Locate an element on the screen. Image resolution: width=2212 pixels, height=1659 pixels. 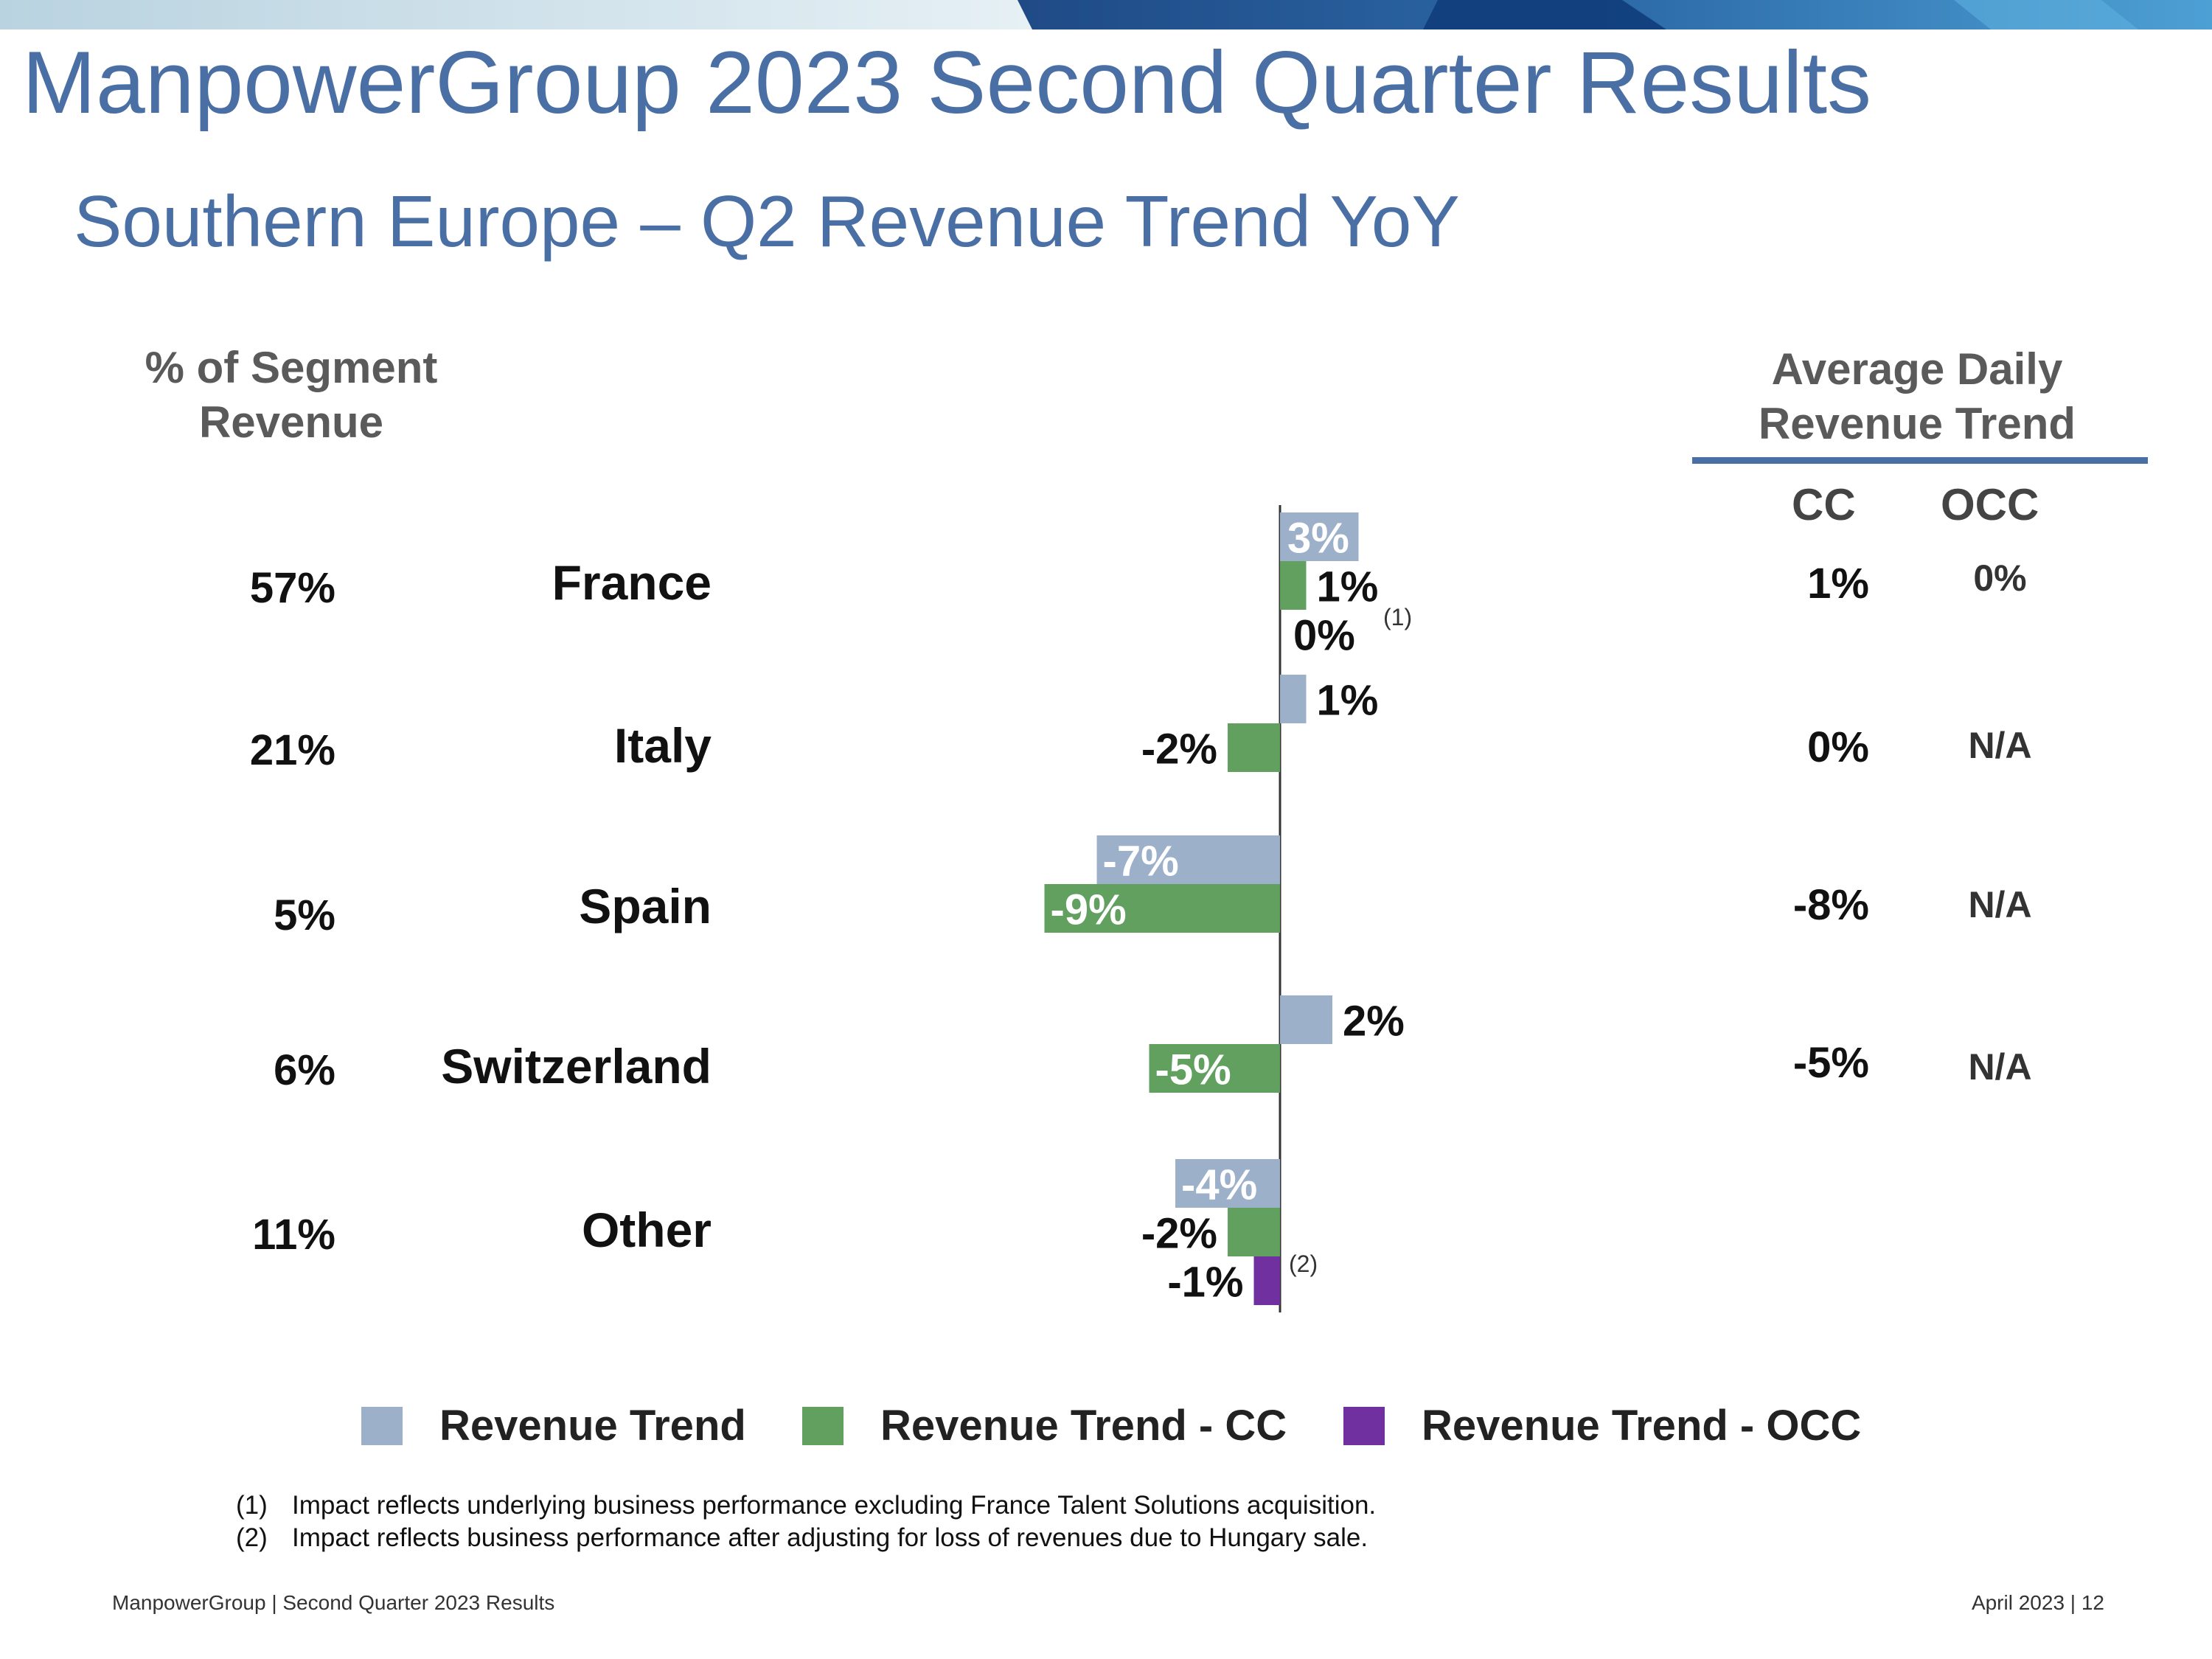
annotation-france: (1) is located at coordinates (1397, 617).